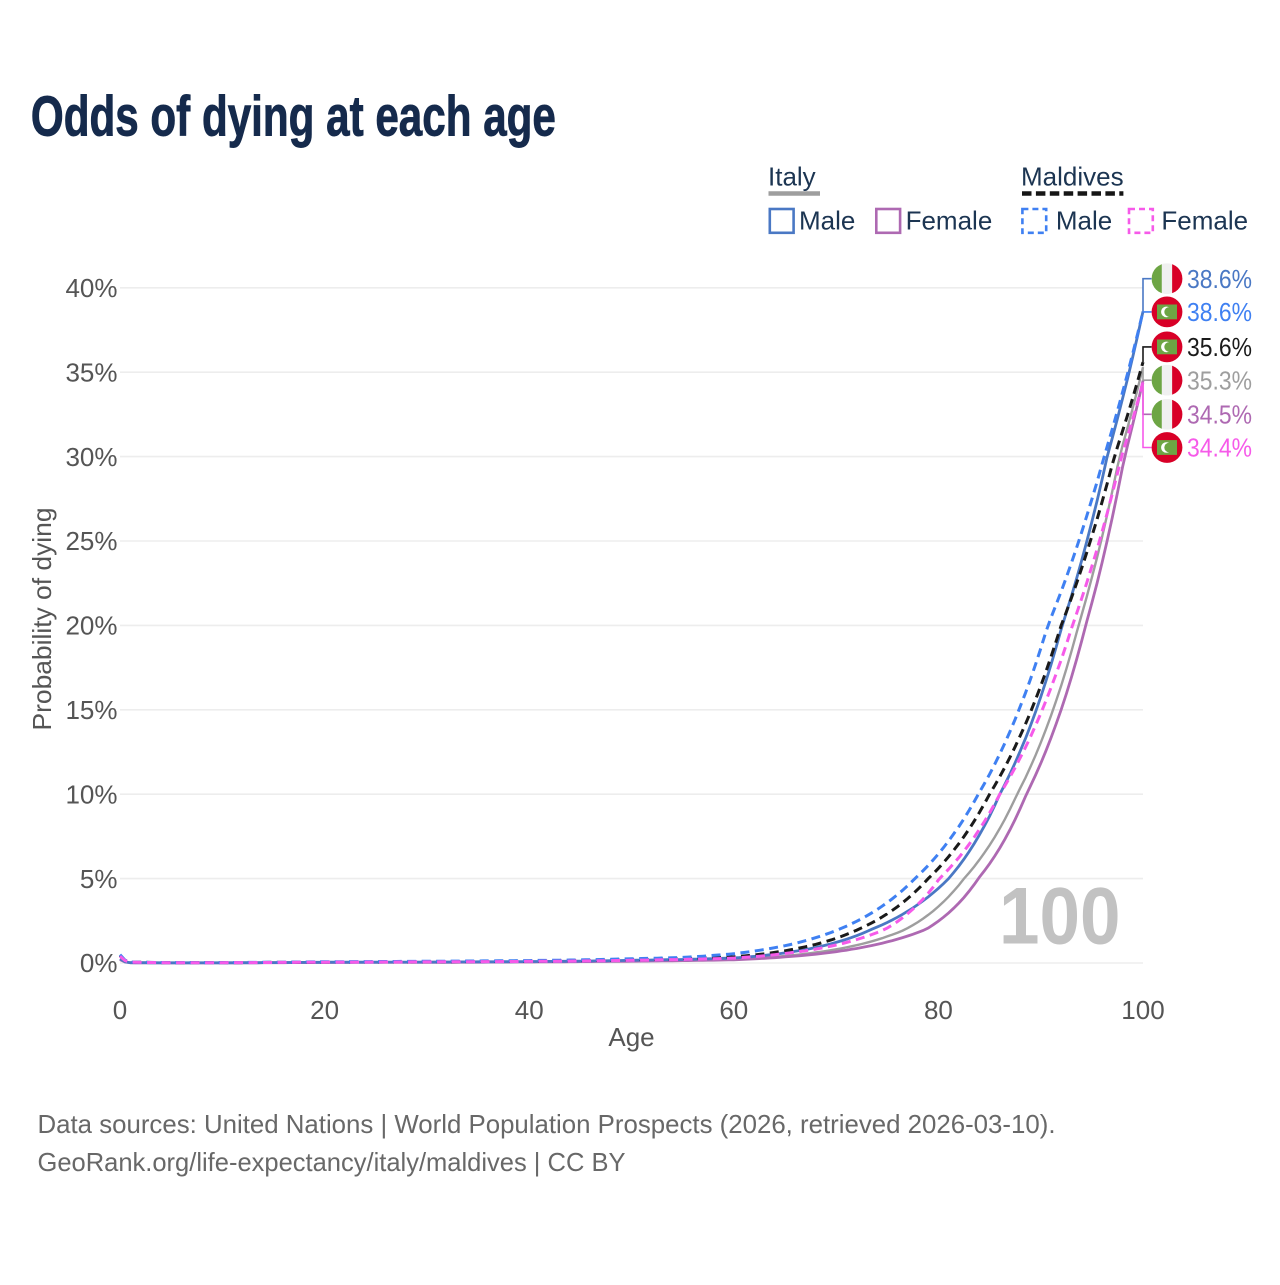 The width and height of the screenshot is (1280, 1285). What do you see at coordinates (99, 963) in the screenshot?
I see `svg-text: 0%` at bounding box center [99, 963].